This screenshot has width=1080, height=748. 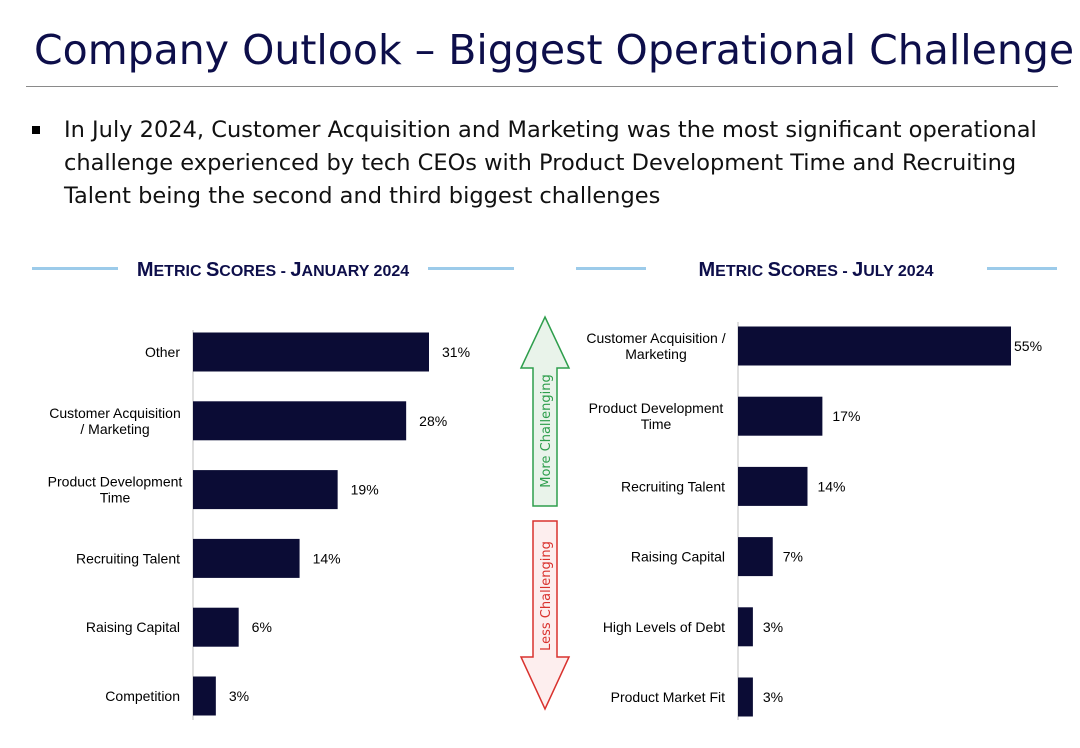 What do you see at coordinates (816, 270) in the screenshot?
I see `right-chart-title: METRIC SCORES - JULY 2024` at bounding box center [816, 270].